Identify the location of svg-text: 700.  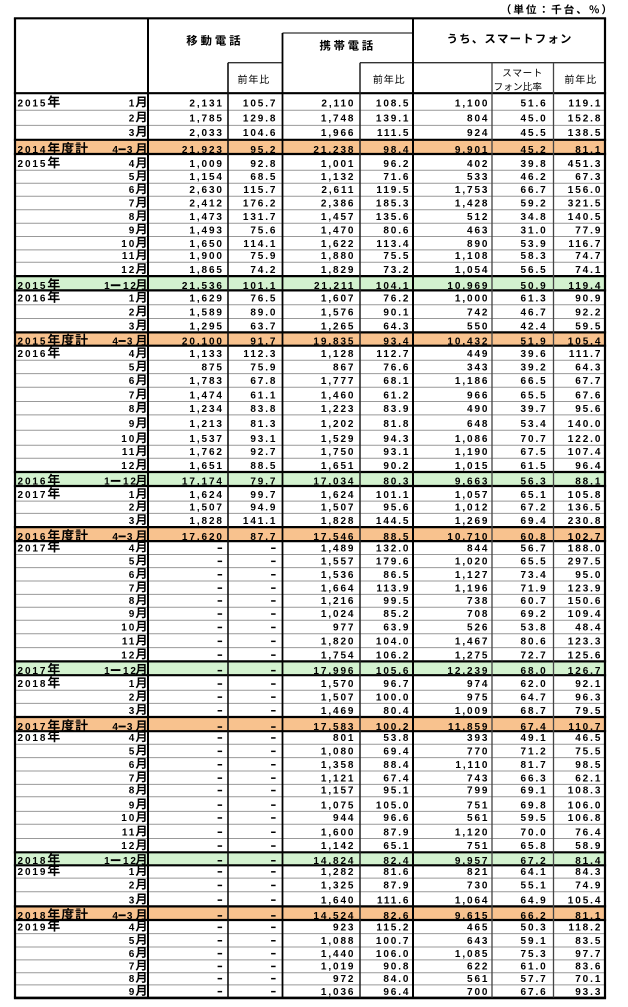
(478, 992).